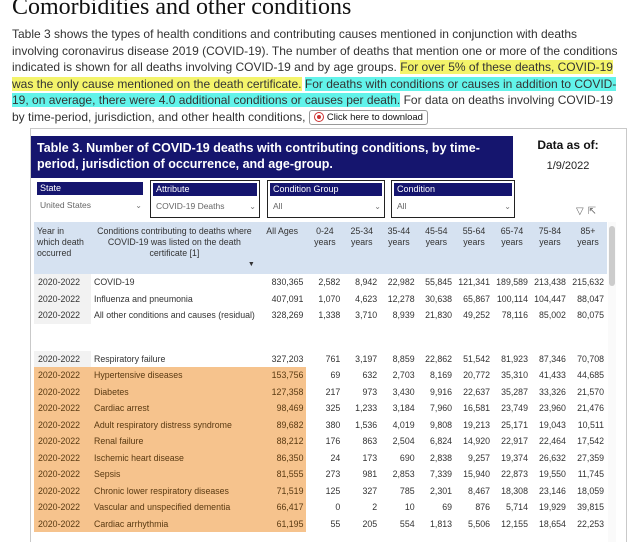  I want to click on cell-age-value: 25,171, so click(514, 424).